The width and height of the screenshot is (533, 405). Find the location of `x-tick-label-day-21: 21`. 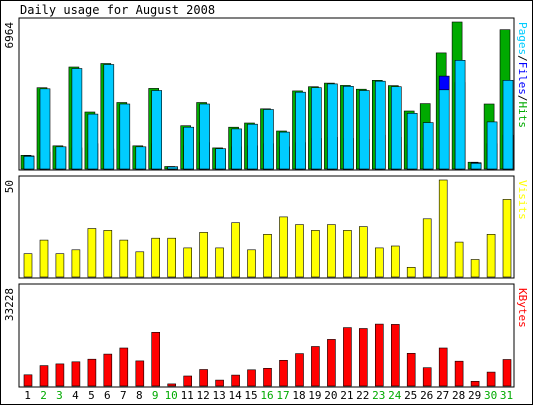

x-tick-label-day-21: 21 is located at coordinates (346, 395).